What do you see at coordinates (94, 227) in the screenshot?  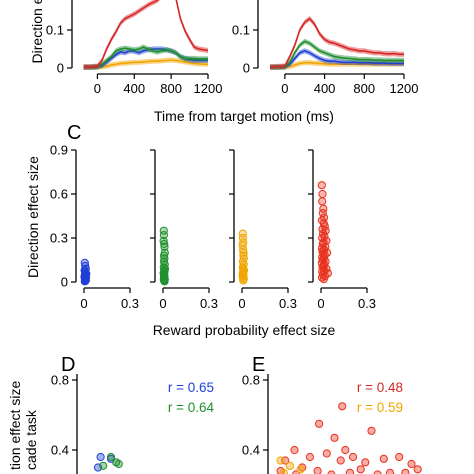 I see `panel-c-subplot-1: 0 0.3 0.6 0.9 0 0.3` at bounding box center [94, 227].